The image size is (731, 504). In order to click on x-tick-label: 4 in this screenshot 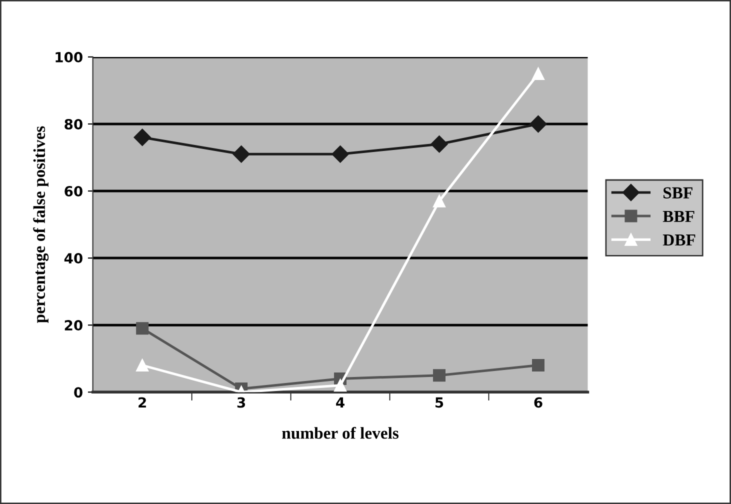, I will do `click(340, 402)`.